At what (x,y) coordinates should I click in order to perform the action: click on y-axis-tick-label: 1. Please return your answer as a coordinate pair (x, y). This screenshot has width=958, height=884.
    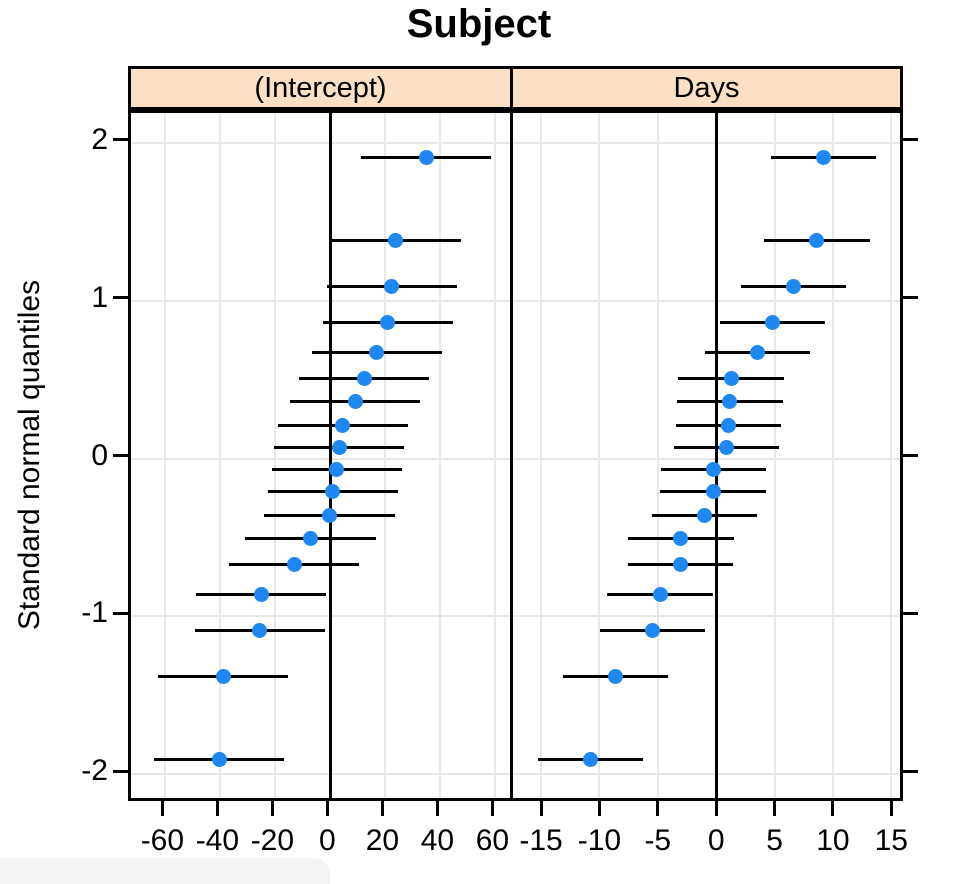
    Looking at the image, I should click on (99, 297).